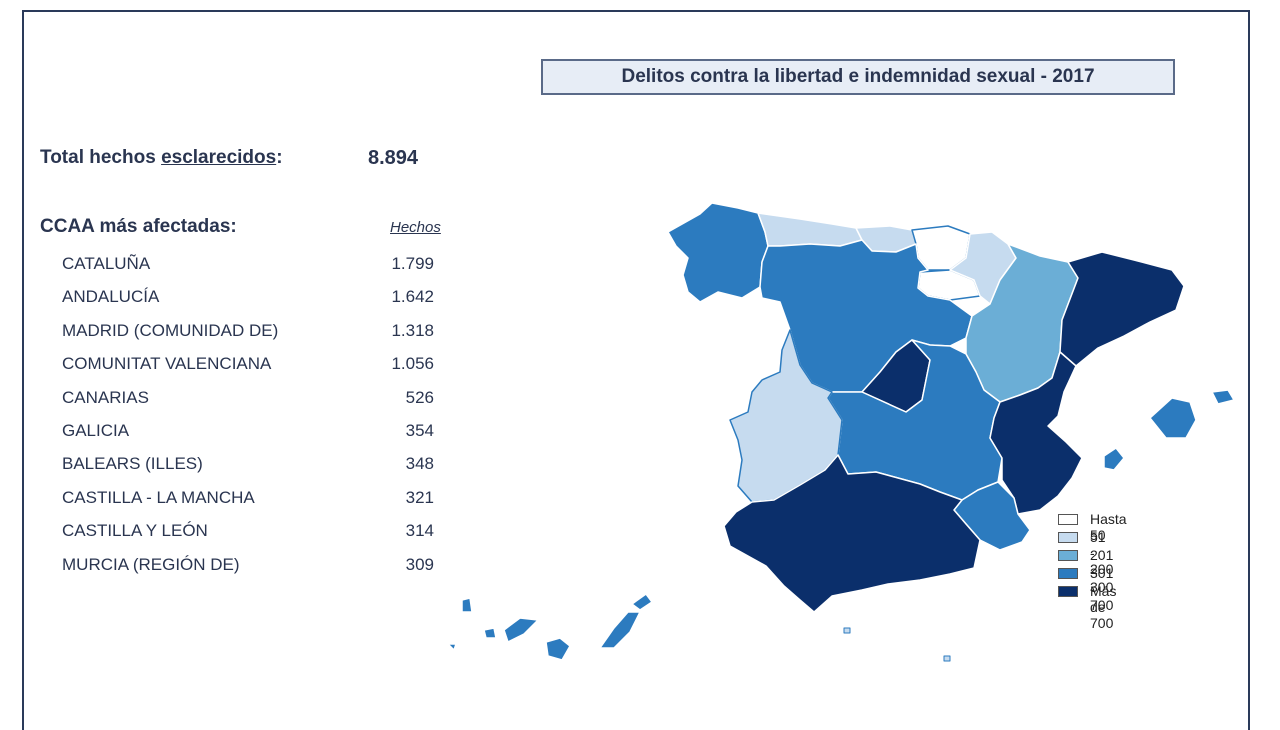  I want to click on region-name: ANDALUCÍA, so click(111, 297).